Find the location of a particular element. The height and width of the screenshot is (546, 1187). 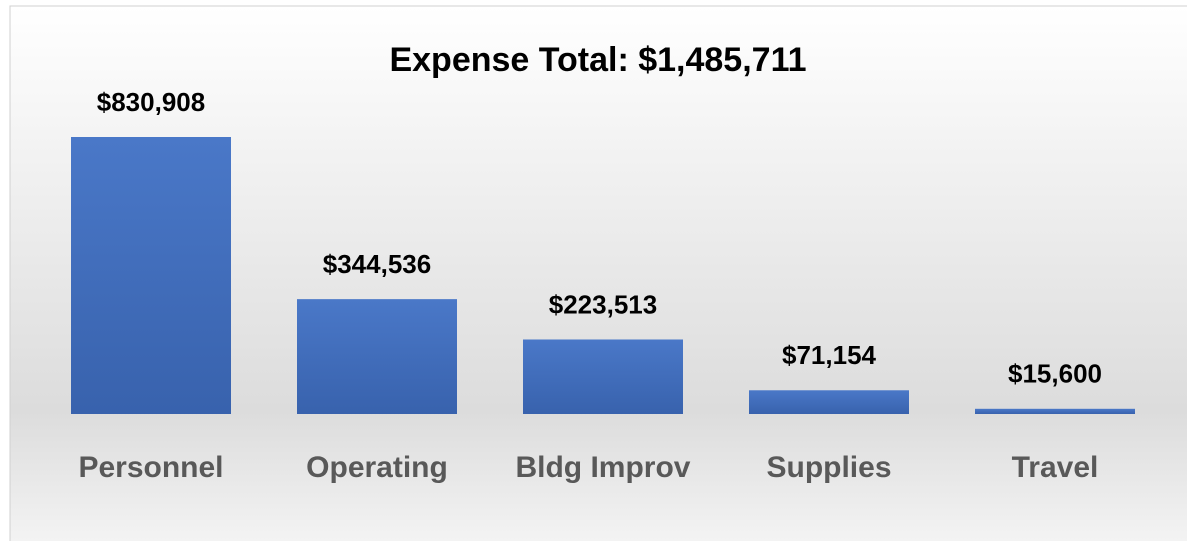

chart-title: Expense Total: $1,485,711 is located at coordinates (597, 60).